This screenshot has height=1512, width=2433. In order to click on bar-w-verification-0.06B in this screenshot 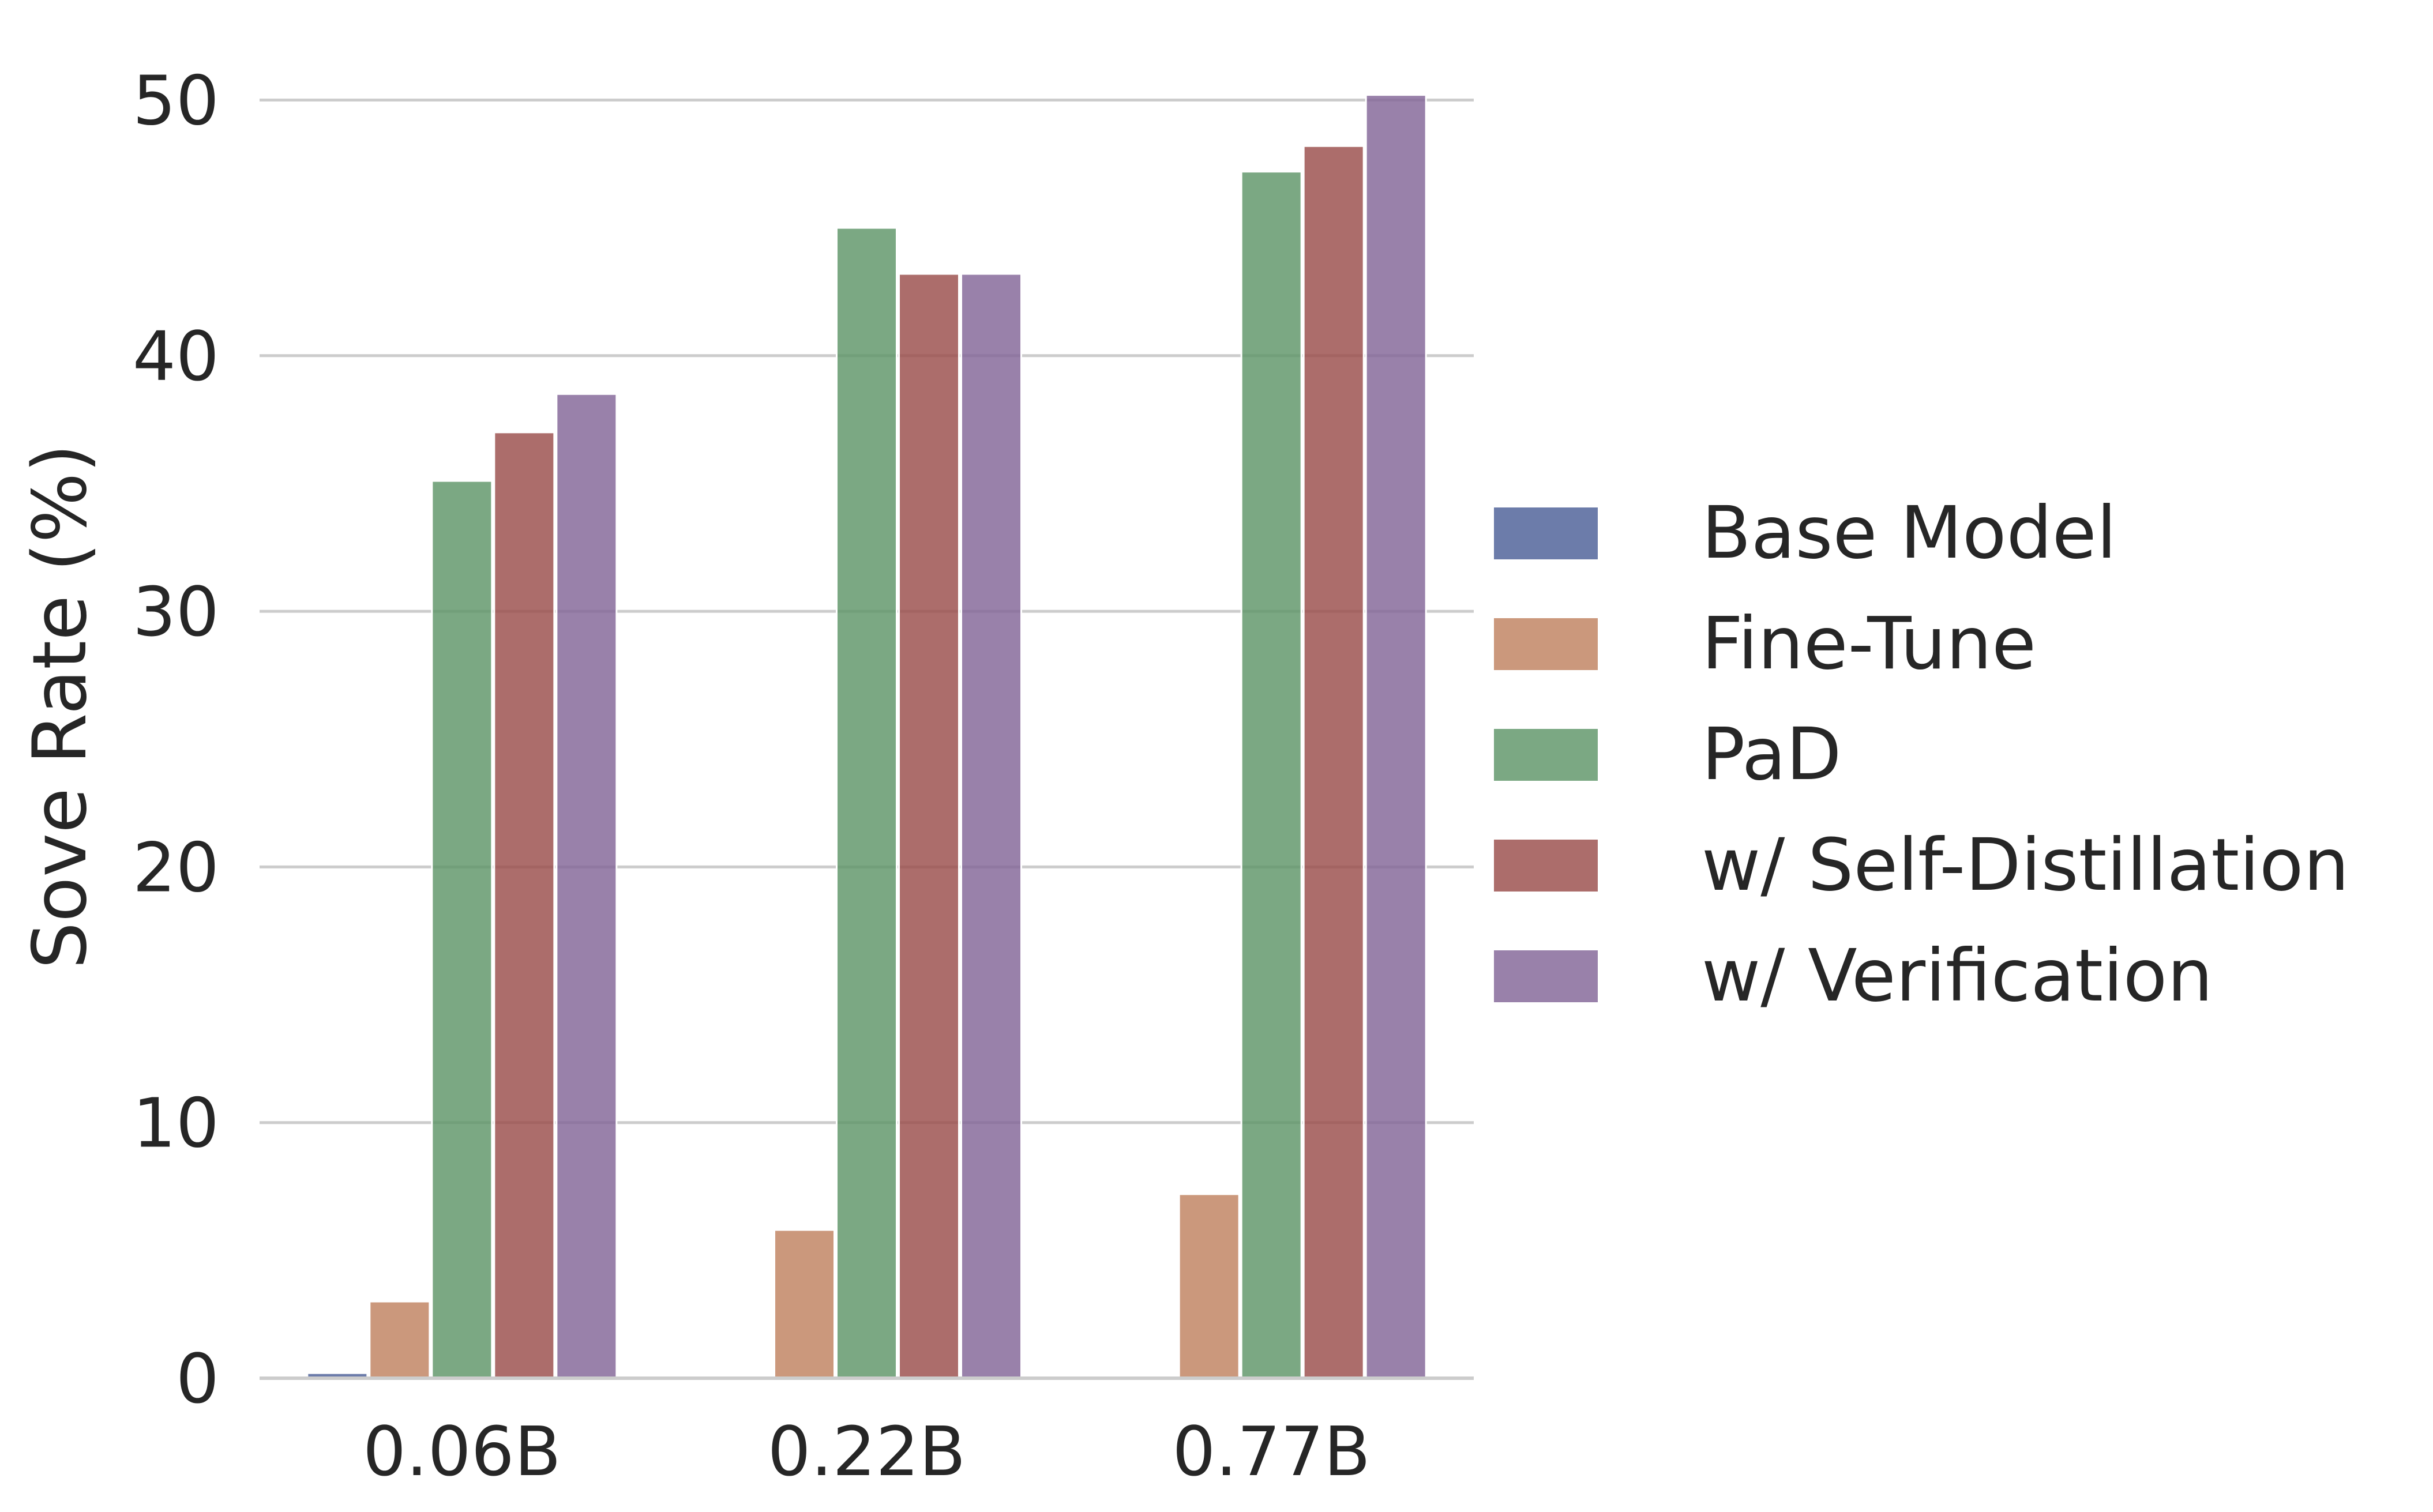, I will do `click(586, 886)`.